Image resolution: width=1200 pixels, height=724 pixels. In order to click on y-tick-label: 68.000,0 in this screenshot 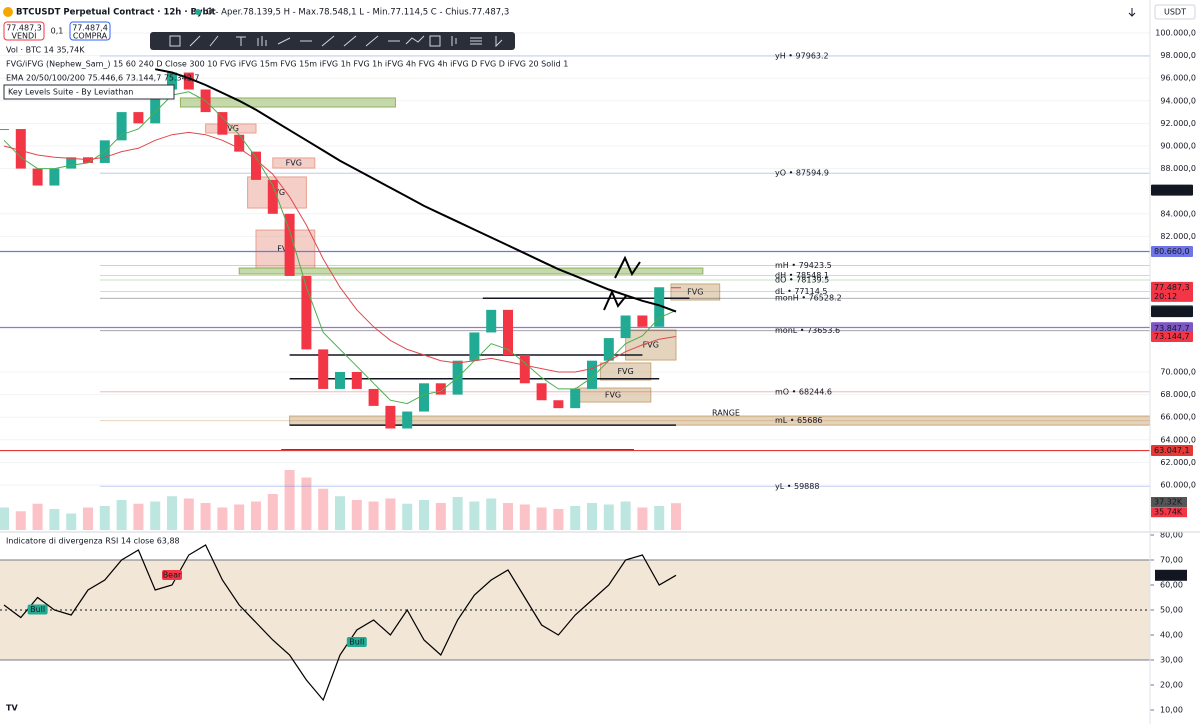, I will do `click(1178, 394)`.